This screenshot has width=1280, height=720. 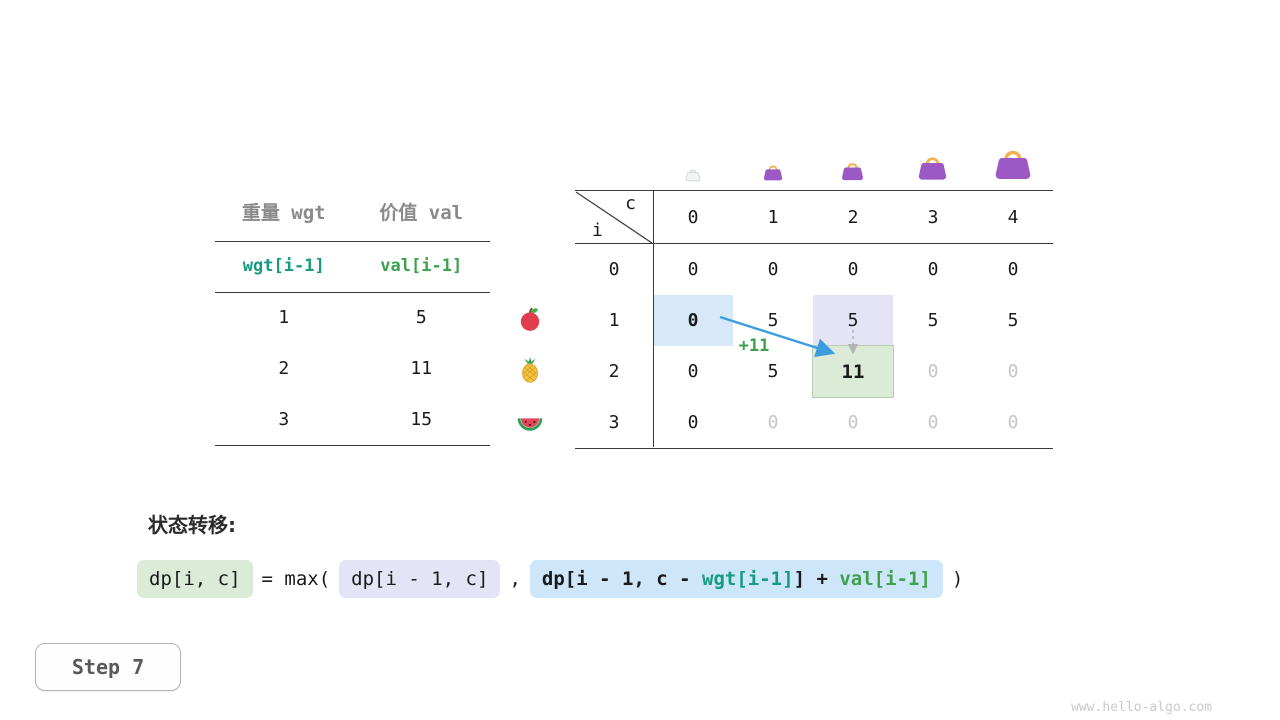 I want to click on dp-cell-0-0: 0, so click(x=693, y=269).